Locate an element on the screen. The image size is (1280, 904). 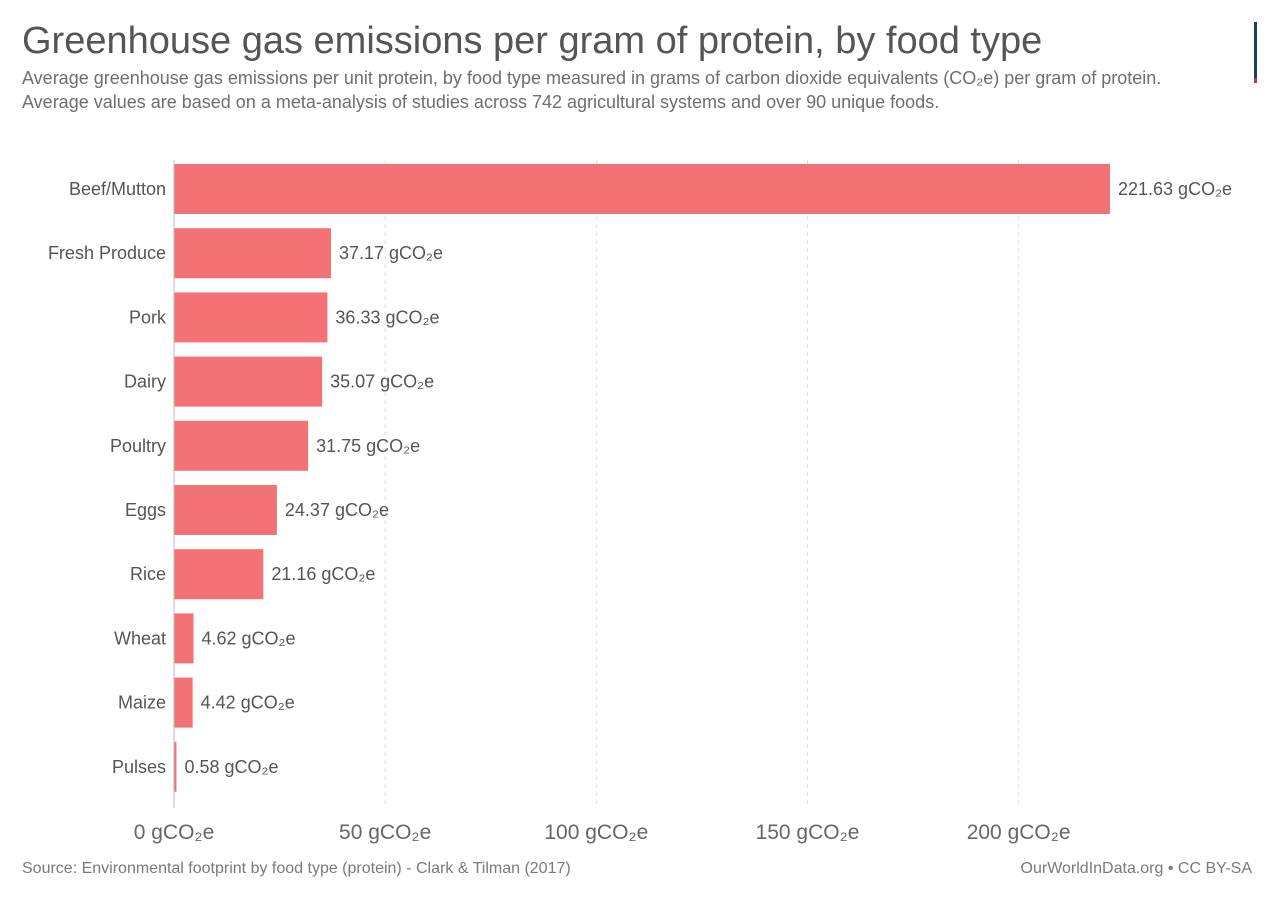
category-label: Poultry is located at coordinates (138, 446).